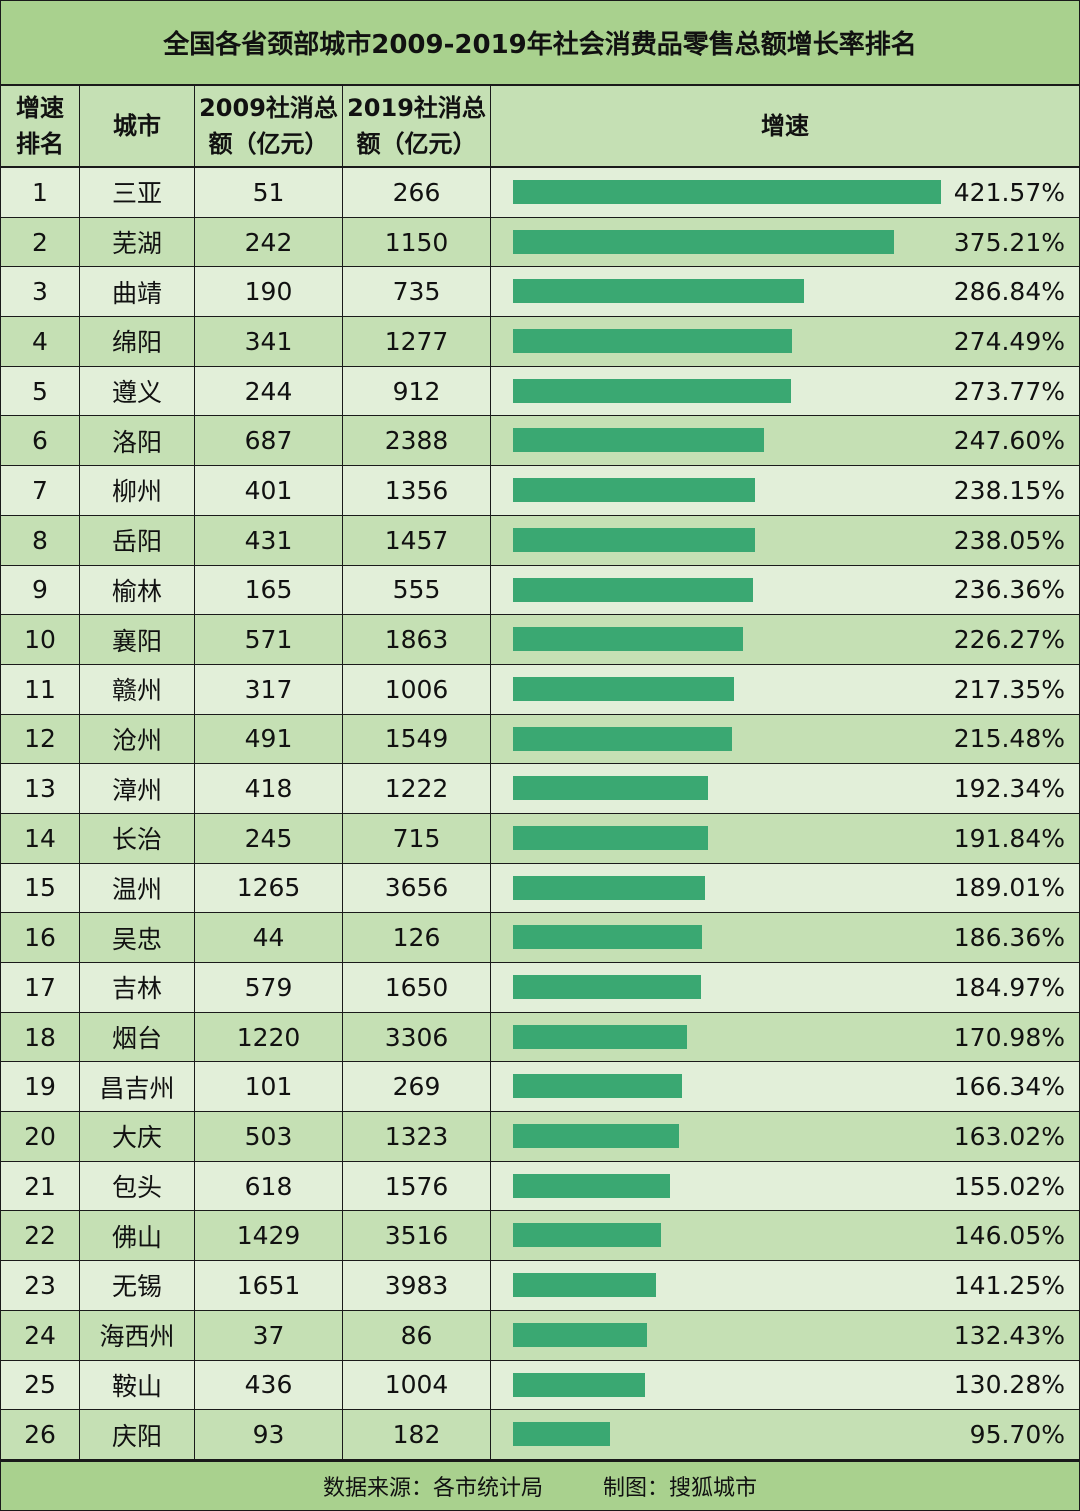  What do you see at coordinates (417, 292) in the screenshot?
I see `value-2019-cell: 735` at bounding box center [417, 292].